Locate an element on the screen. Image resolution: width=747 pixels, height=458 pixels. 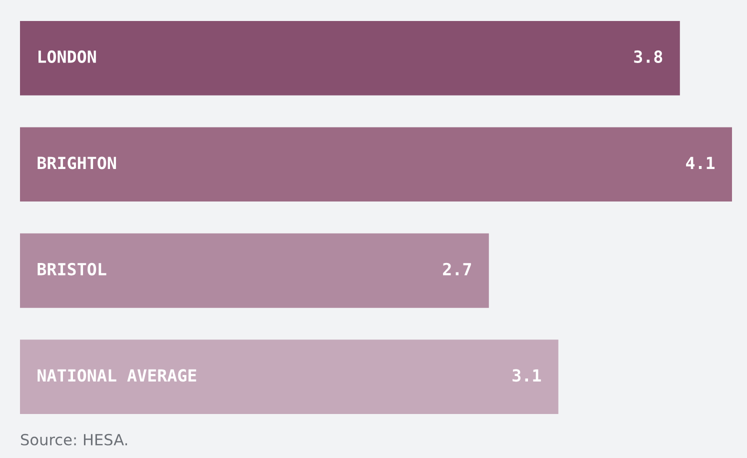
y-tick-label: NATIONAL AVERAGE is located at coordinates (117, 375).